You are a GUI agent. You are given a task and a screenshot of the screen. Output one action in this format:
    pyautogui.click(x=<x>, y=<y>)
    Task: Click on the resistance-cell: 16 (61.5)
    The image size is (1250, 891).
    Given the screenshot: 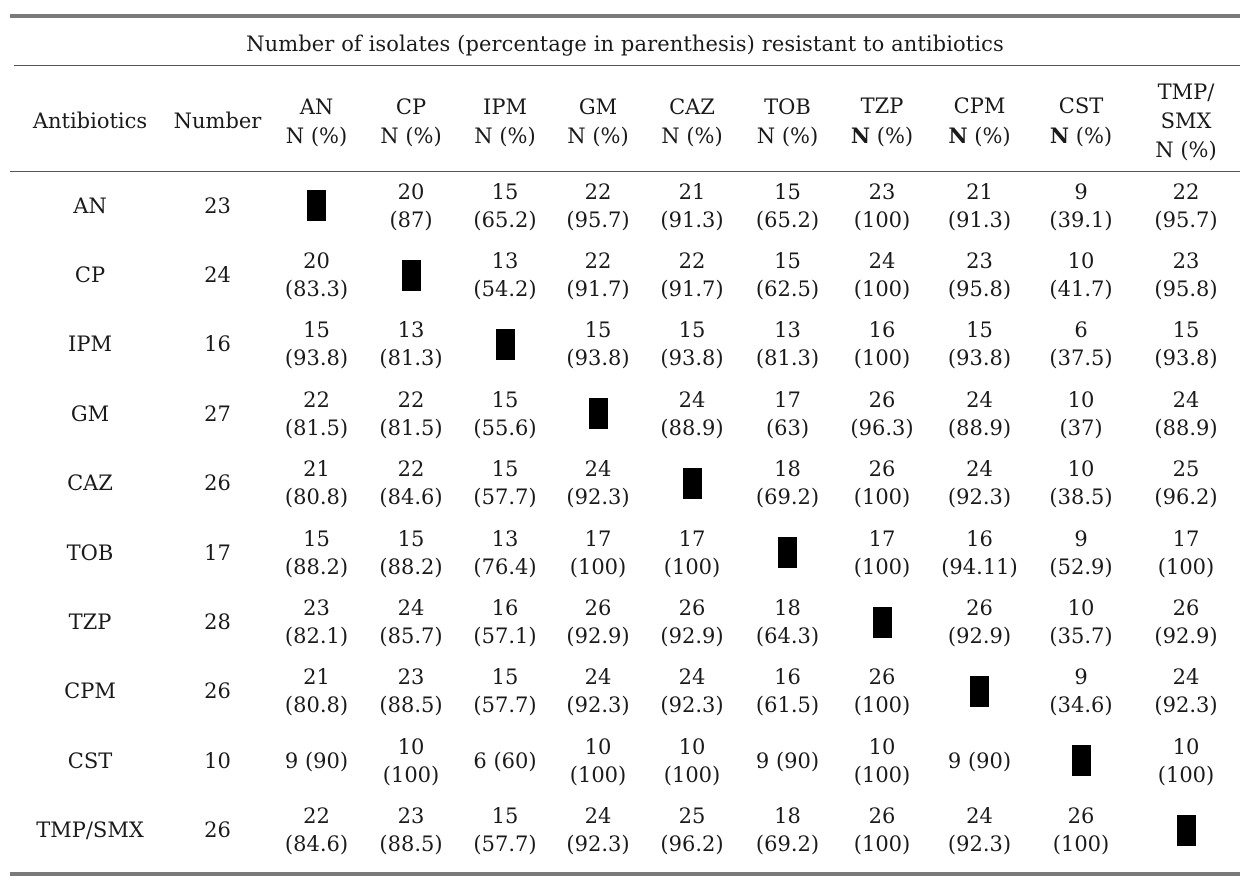 What is the action you would take?
    pyautogui.click(x=787, y=691)
    